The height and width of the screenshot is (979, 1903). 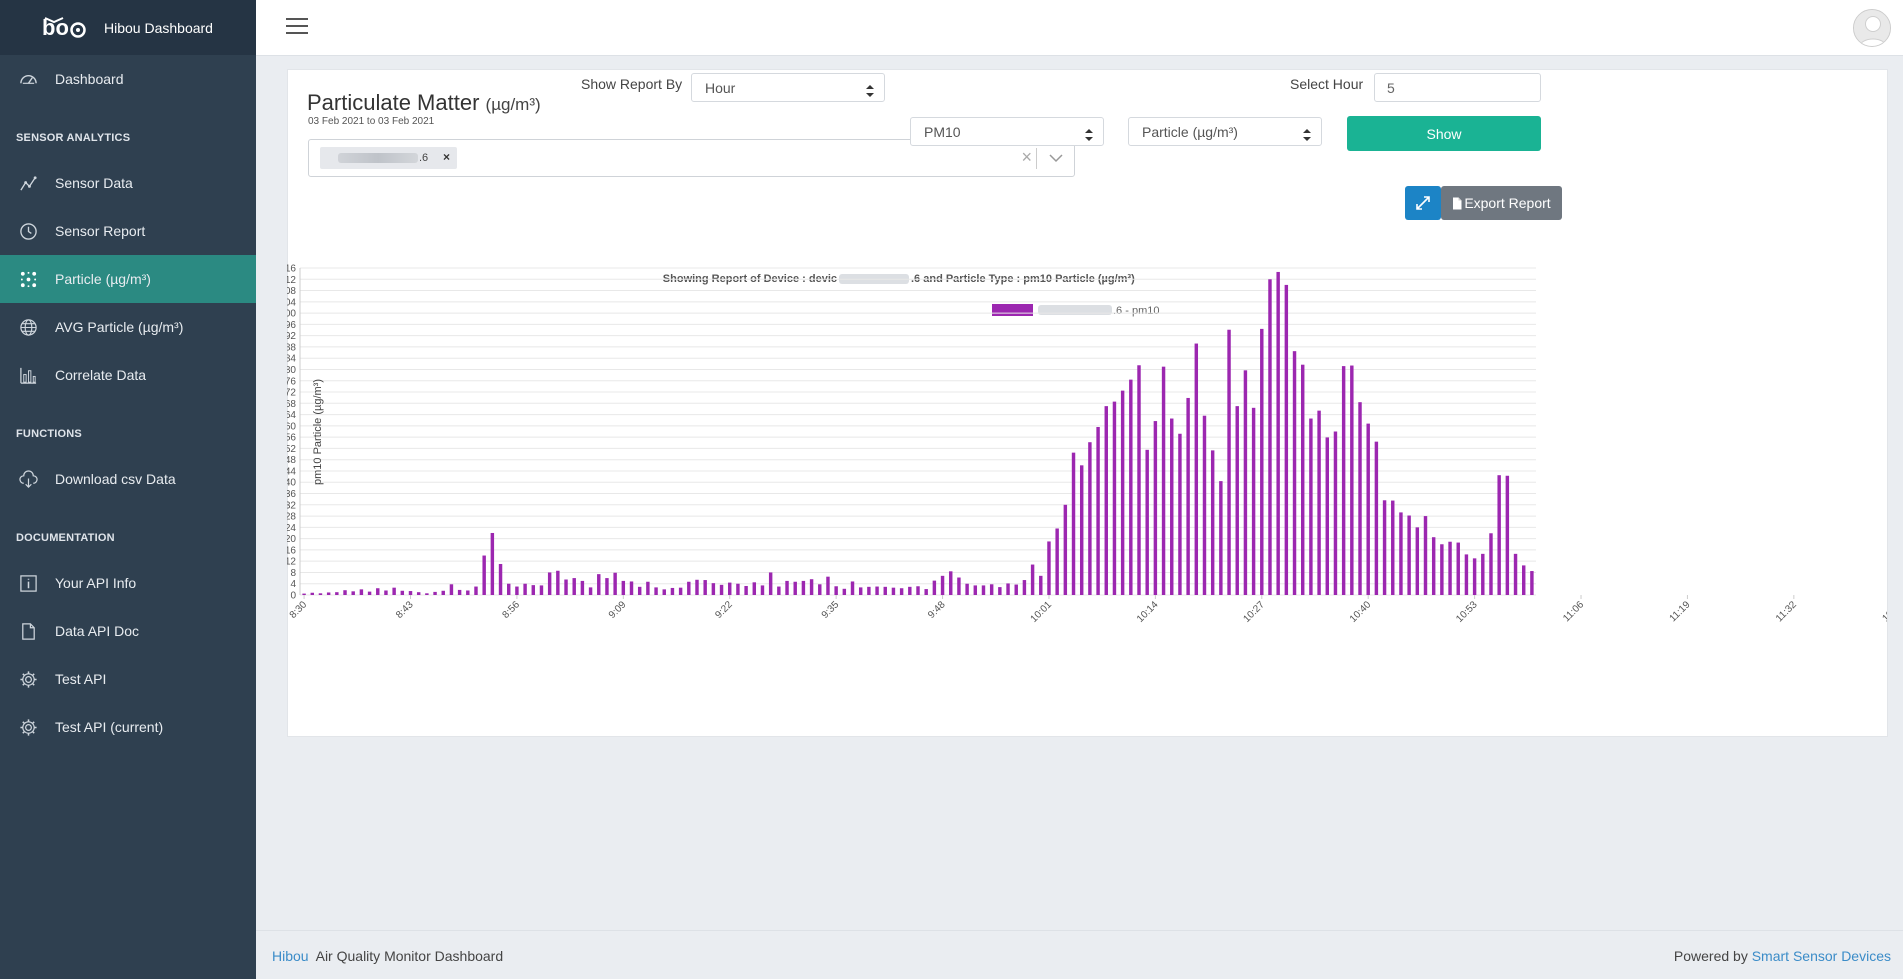 I want to click on sidebar-item-data-api-doc: Data API Doc, so click(x=128, y=631).